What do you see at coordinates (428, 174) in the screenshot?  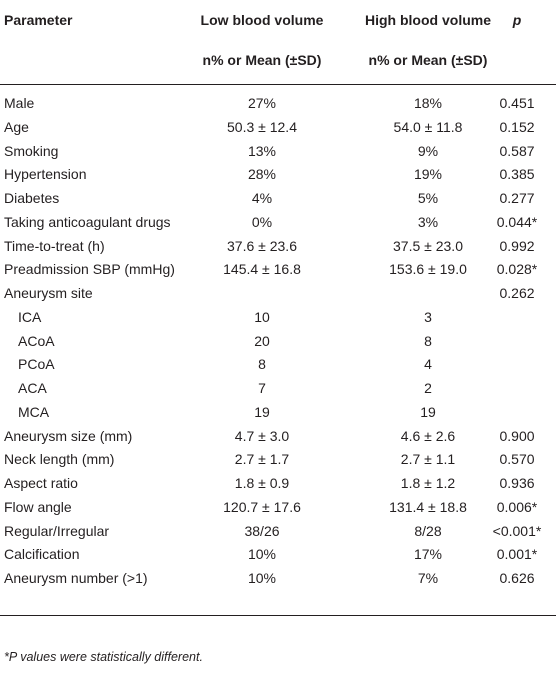 I see `cell-value: 19%` at bounding box center [428, 174].